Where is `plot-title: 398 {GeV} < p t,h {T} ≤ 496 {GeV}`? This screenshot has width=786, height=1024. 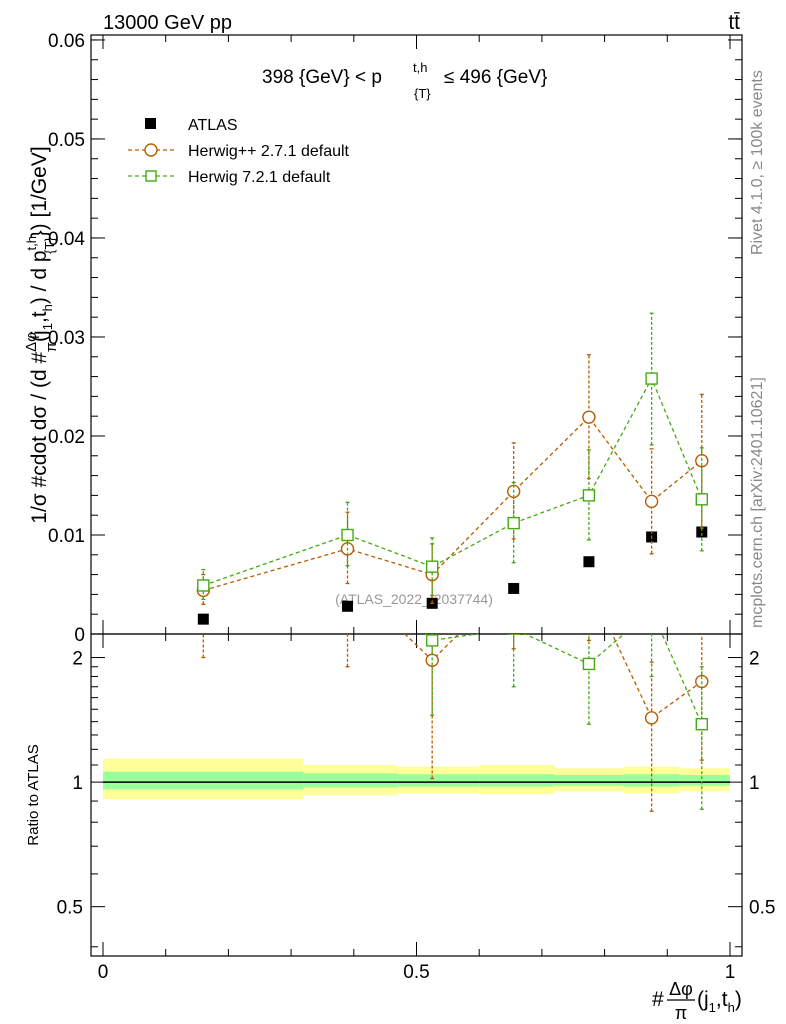
plot-title: 398 {GeV} < p t,h {T} ≤ 496 {GeV} is located at coordinates (404, 80).